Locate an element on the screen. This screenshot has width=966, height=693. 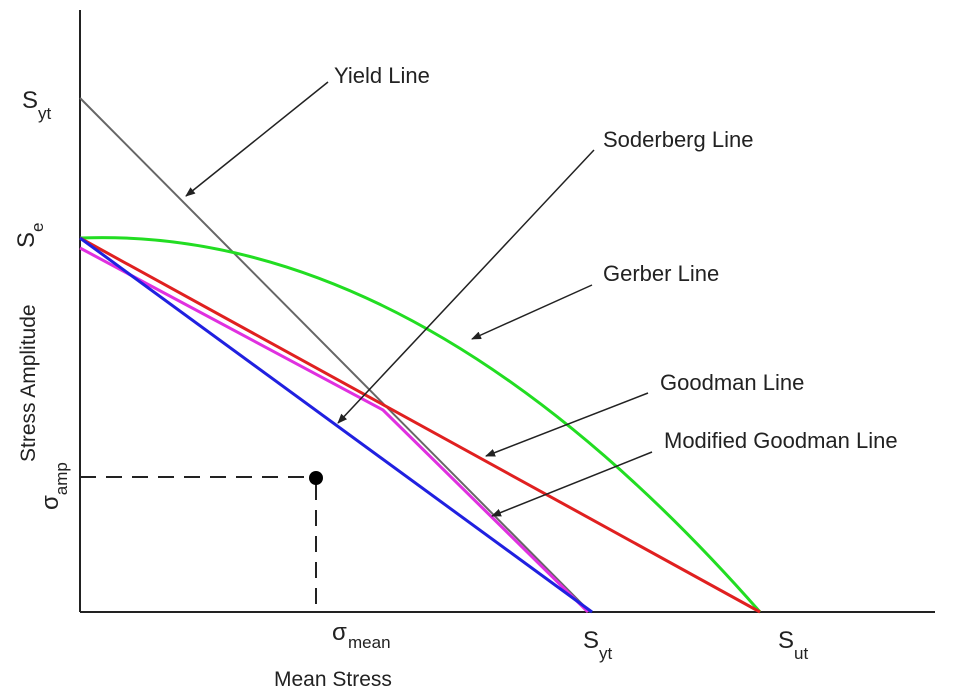
goodman-line-label: Goodman Line is located at coordinates (732, 382).